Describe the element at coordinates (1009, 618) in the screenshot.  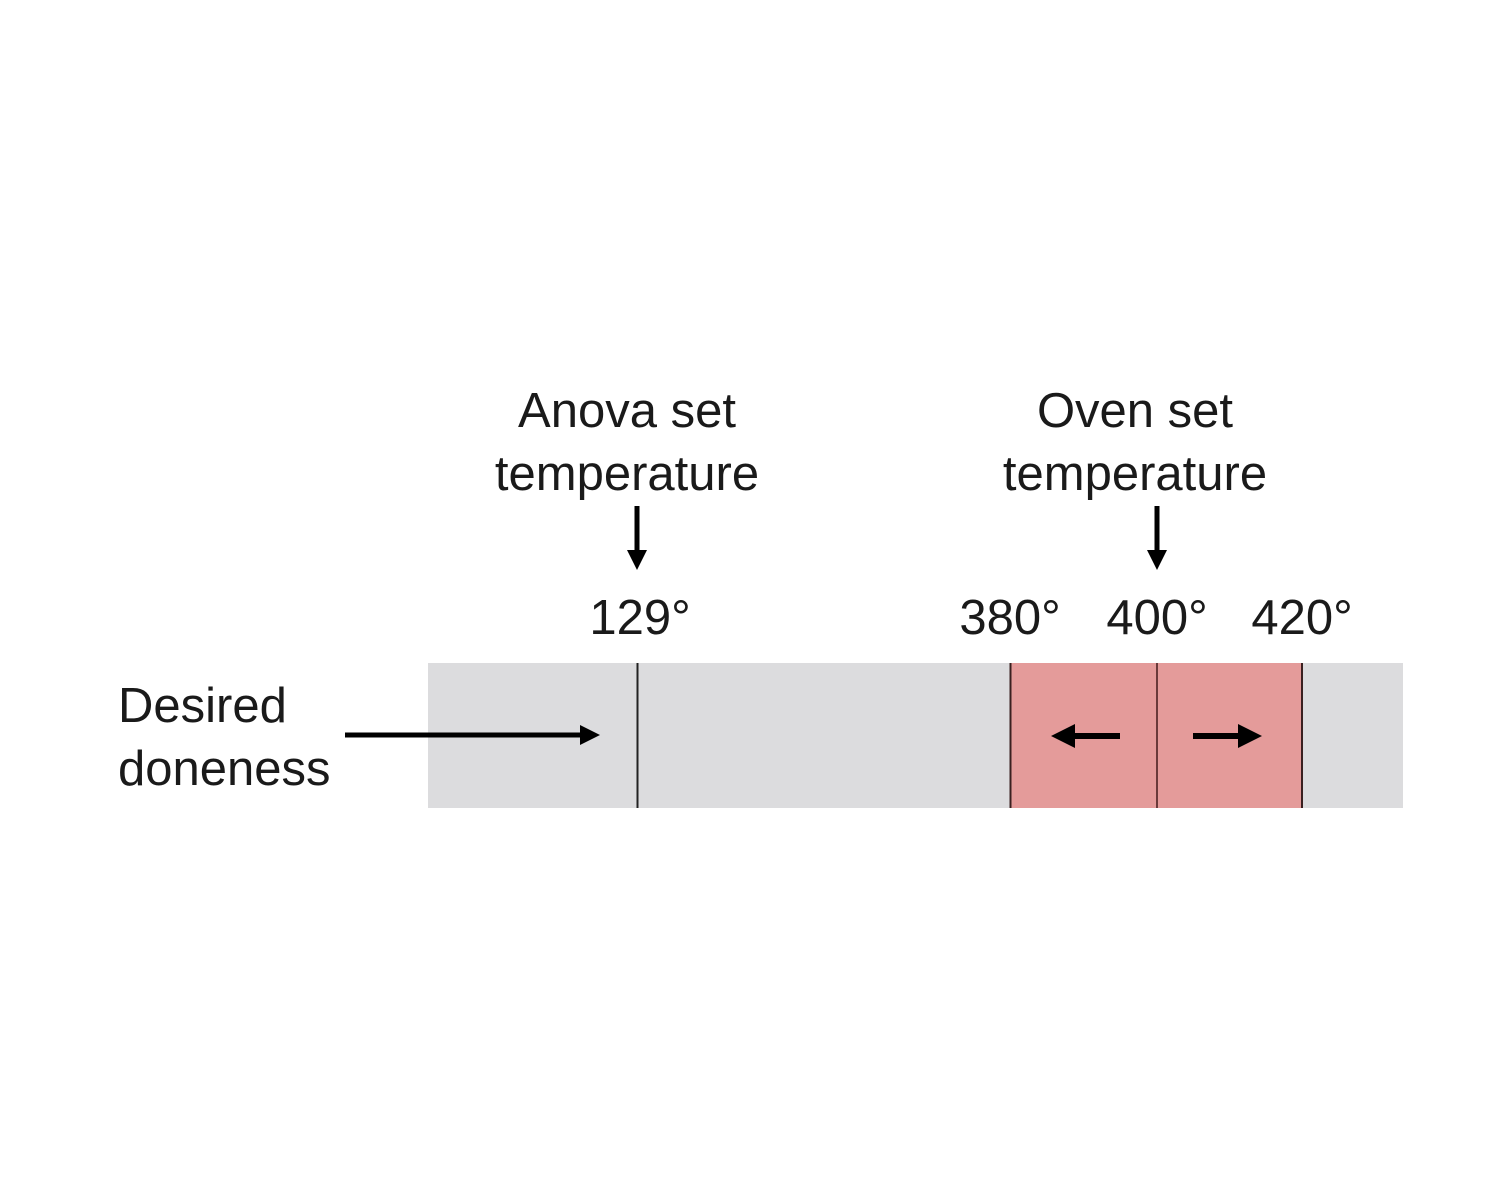
I see `oven-low-temp-label: 380°` at that location.